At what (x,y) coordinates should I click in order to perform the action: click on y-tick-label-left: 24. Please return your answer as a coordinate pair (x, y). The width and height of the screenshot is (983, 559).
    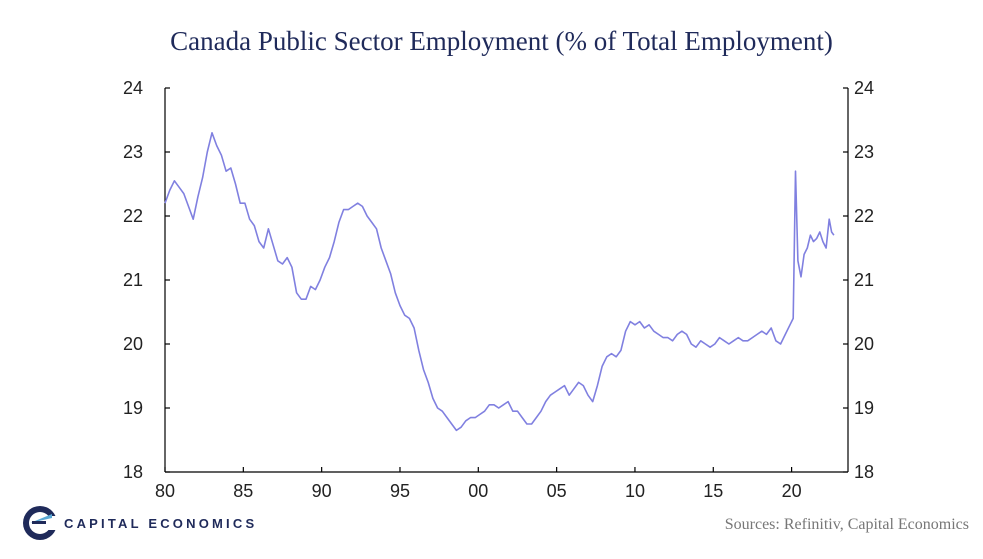
    Looking at the image, I should click on (133, 88).